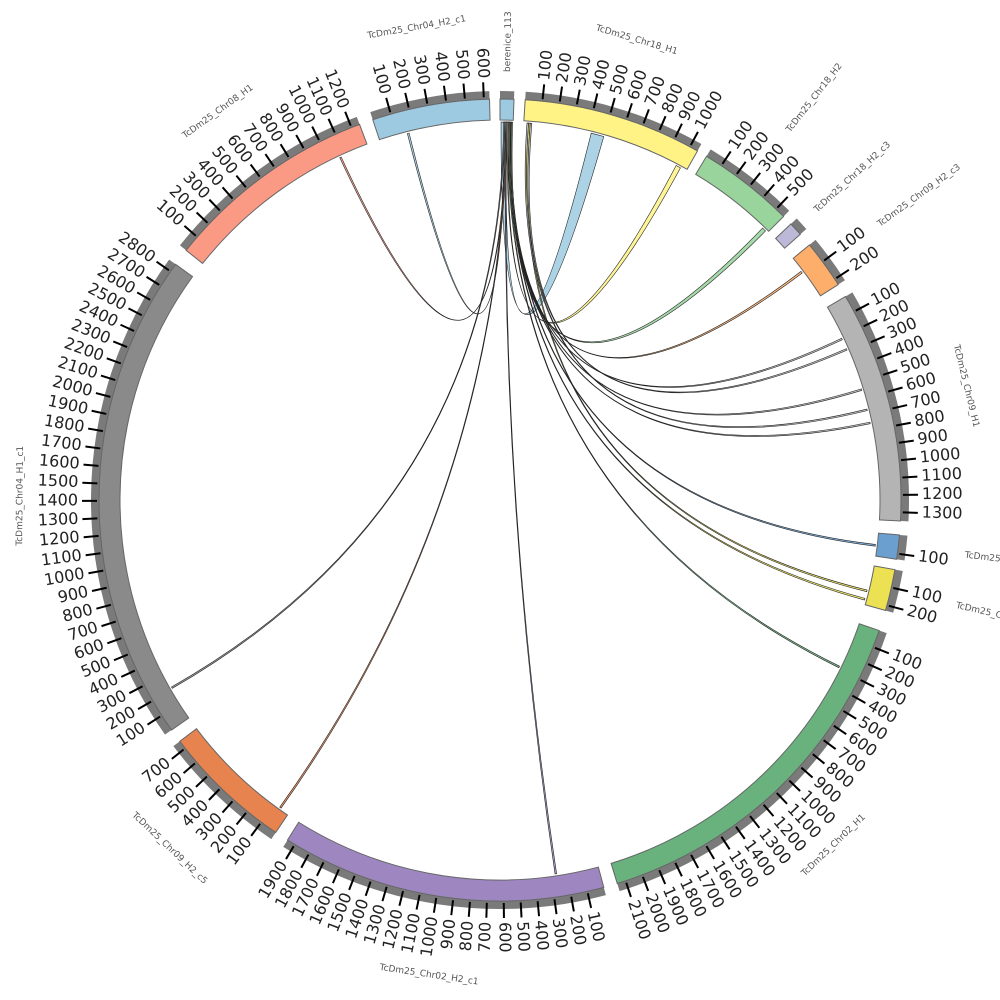 This screenshot has height=1000, width=1000. Describe the element at coordinates (636, 40) in the screenshot. I see `segment-label: TcDm25_Chr18_H1` at that location.